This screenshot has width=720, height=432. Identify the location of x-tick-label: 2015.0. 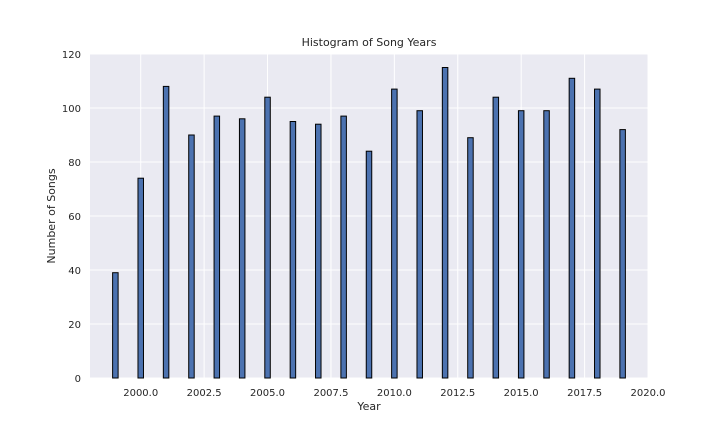
(521, 393).